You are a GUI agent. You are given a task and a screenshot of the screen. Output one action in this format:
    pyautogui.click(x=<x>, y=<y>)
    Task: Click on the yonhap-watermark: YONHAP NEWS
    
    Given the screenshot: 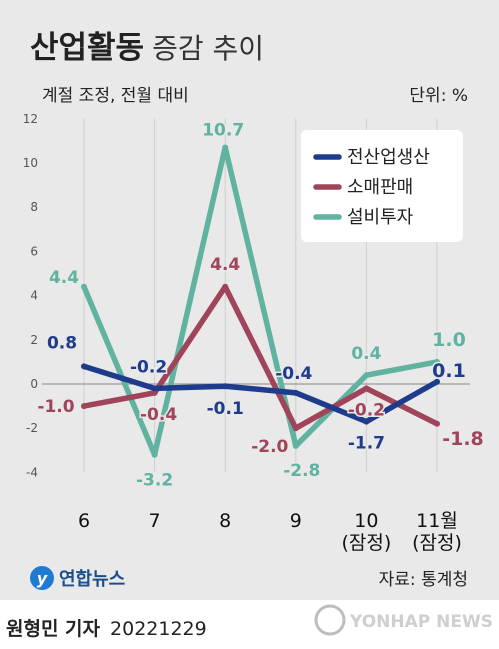 What is the action you would take?
    pyautogui.click(x=403, y=620)
    